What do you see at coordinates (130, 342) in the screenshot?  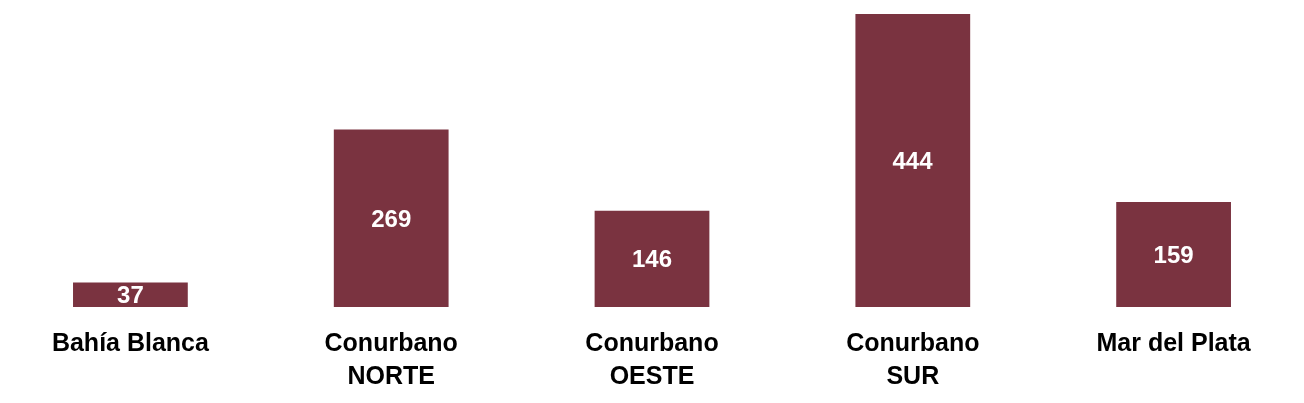 I see `x-tick-label: Bahía Blanca` at bounding box center [130, 342].